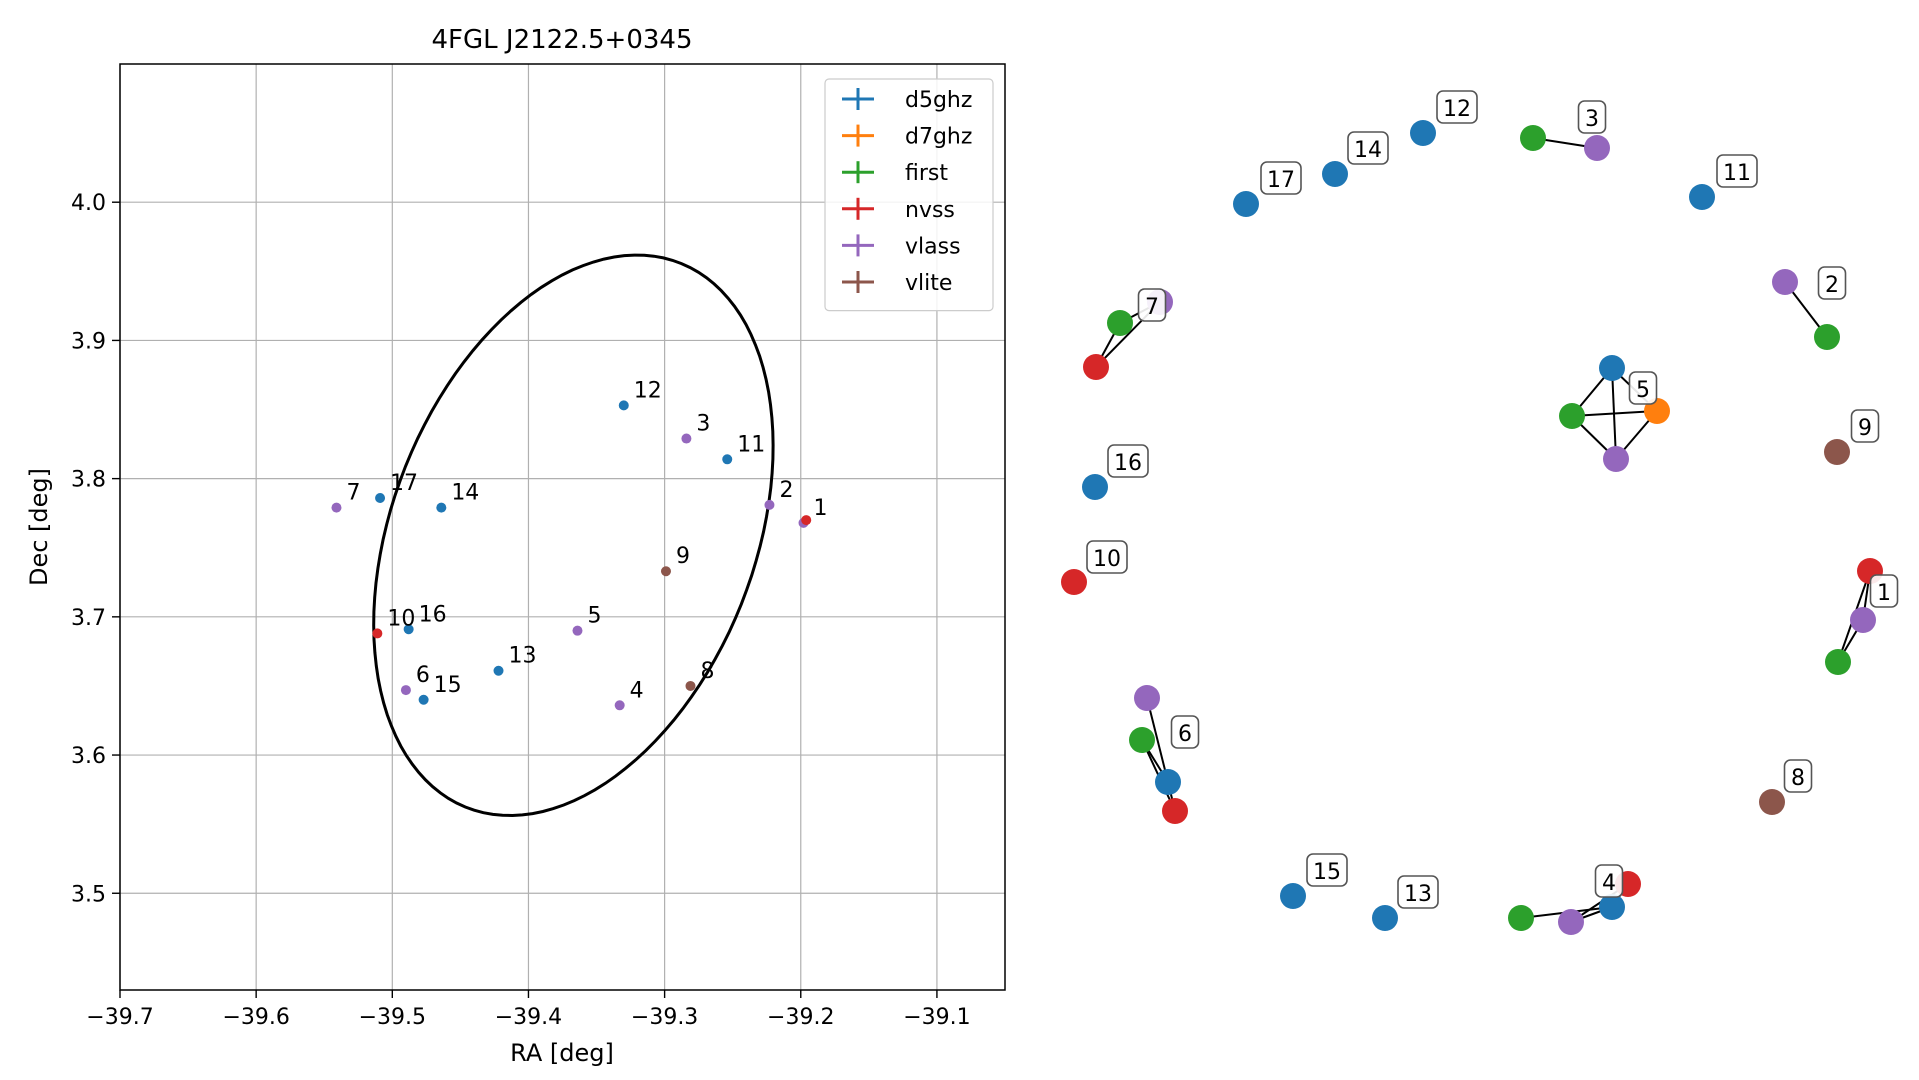  Describe the element at coordinates (683, 556) in the screenshot. I see `point-label: 9` at that location.